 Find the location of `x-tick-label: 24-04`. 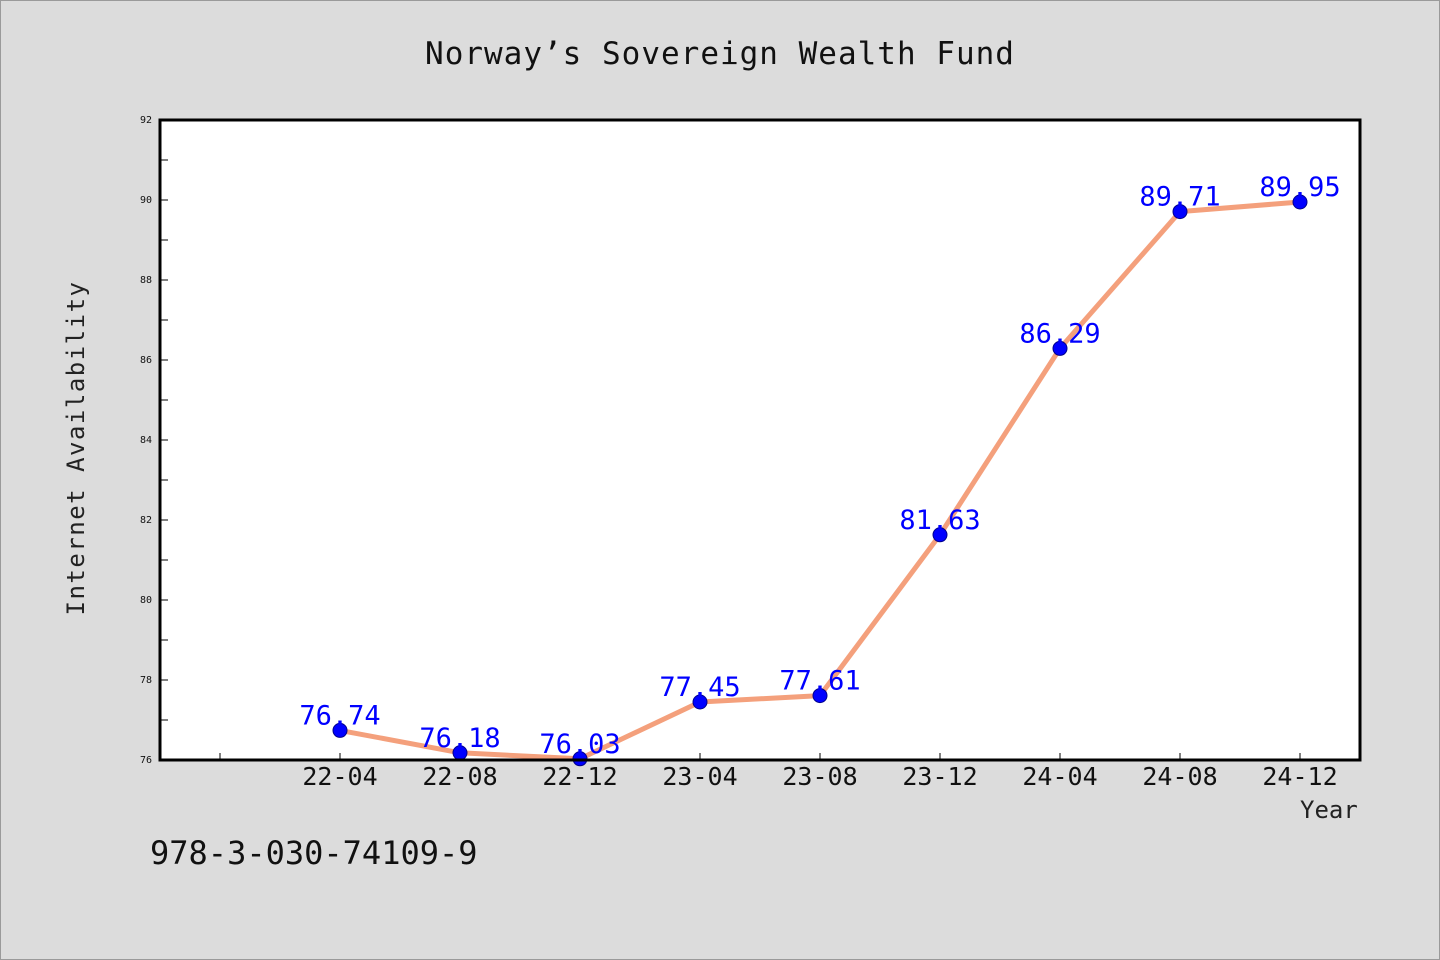

x-tick-label: 24-04 is located at coordinates (1059, 776).